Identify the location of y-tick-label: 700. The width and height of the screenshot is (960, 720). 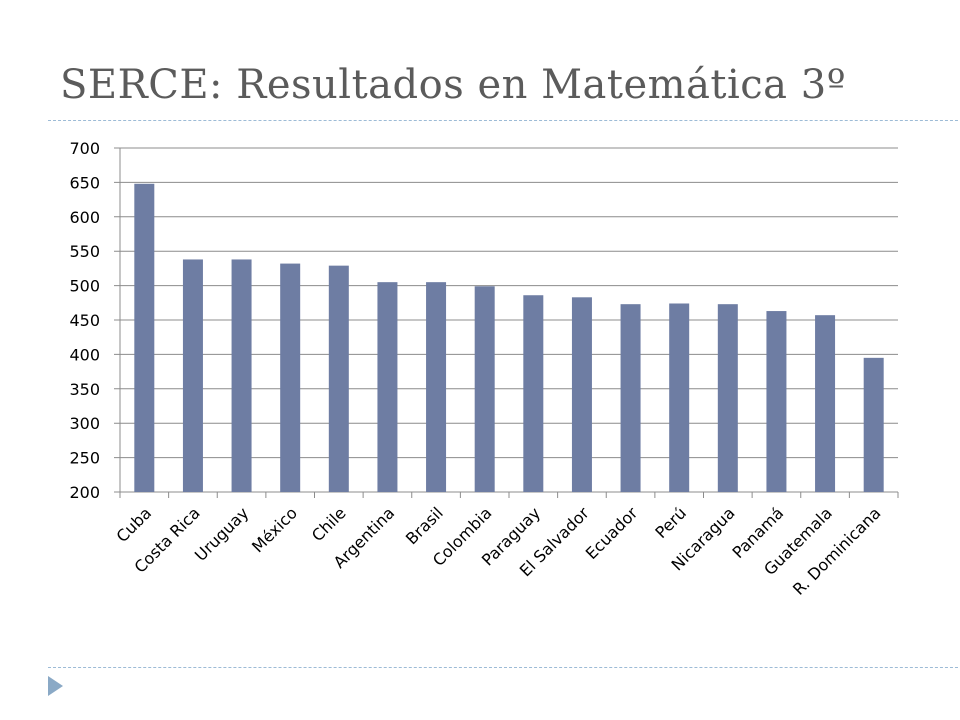
(84, 148).